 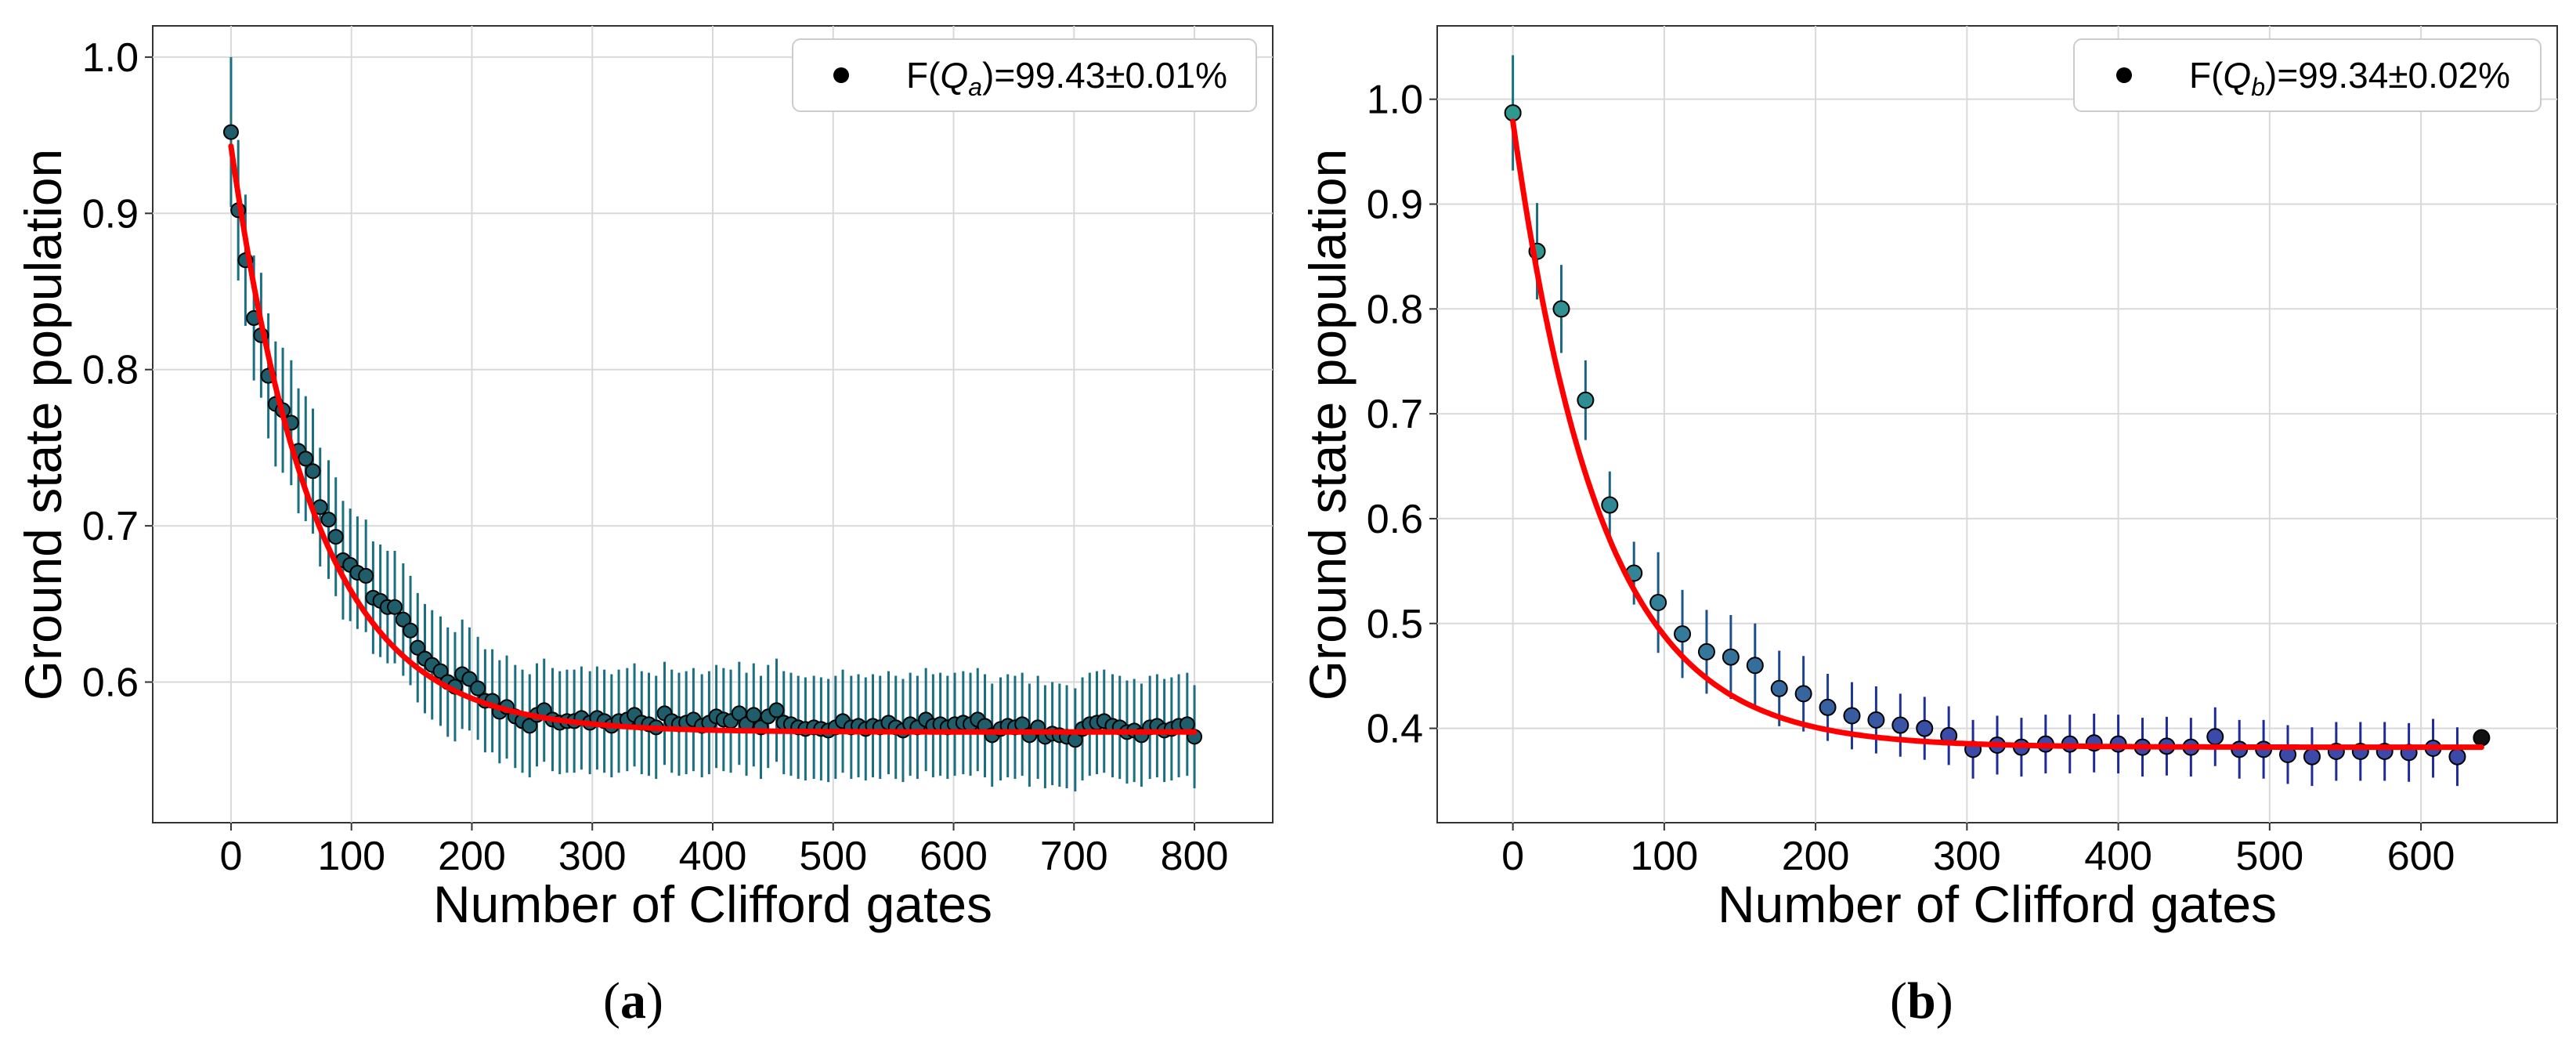 I want to click on caption-a-letter: a, so click(x=633, y=1001).